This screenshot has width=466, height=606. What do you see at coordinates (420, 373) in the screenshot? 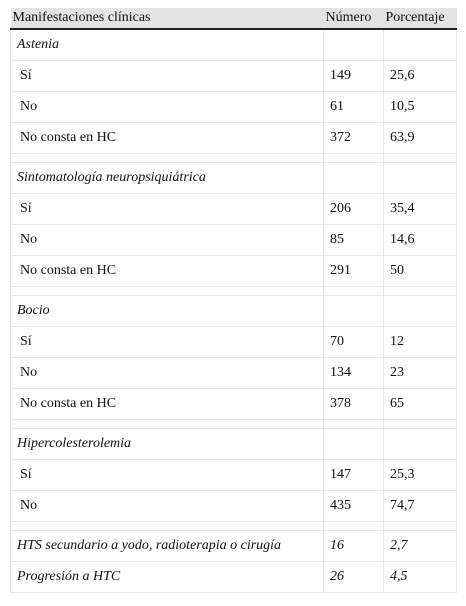
I see `percent-cell: 23` at bounding box center [420, 373].